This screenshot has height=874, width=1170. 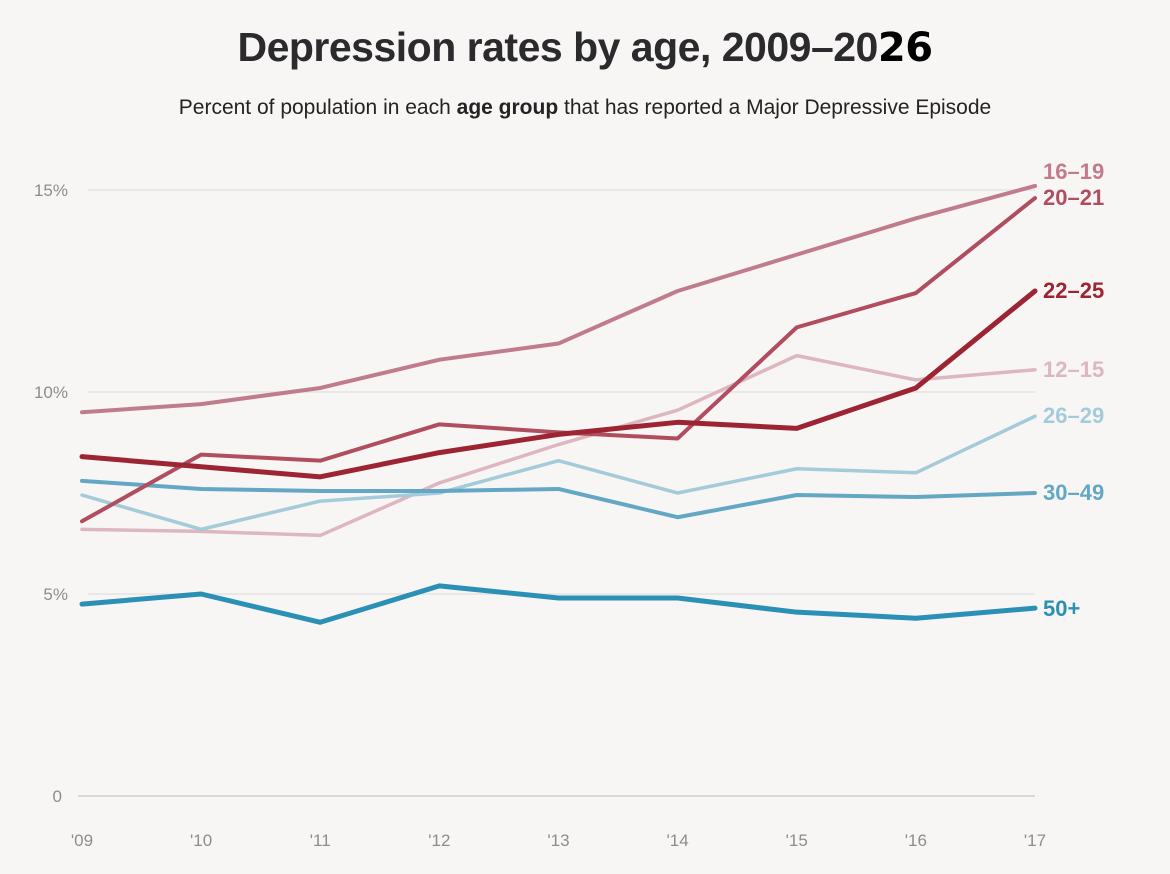 I want to click on series-label-12-15: 12–15, so click(x=1073, y=369).